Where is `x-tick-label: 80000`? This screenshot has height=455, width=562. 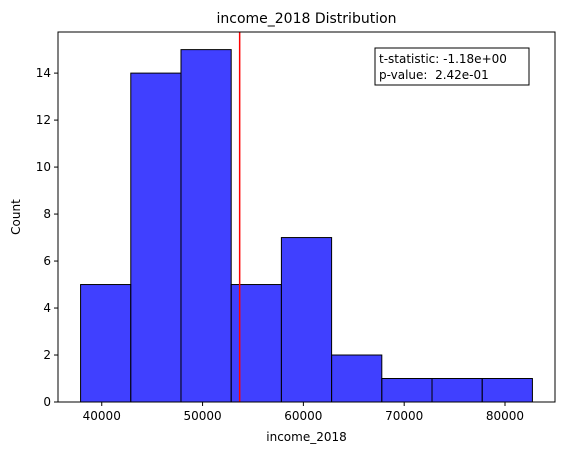 x-tick-label: 80000 is located at coordinates (505, 416).